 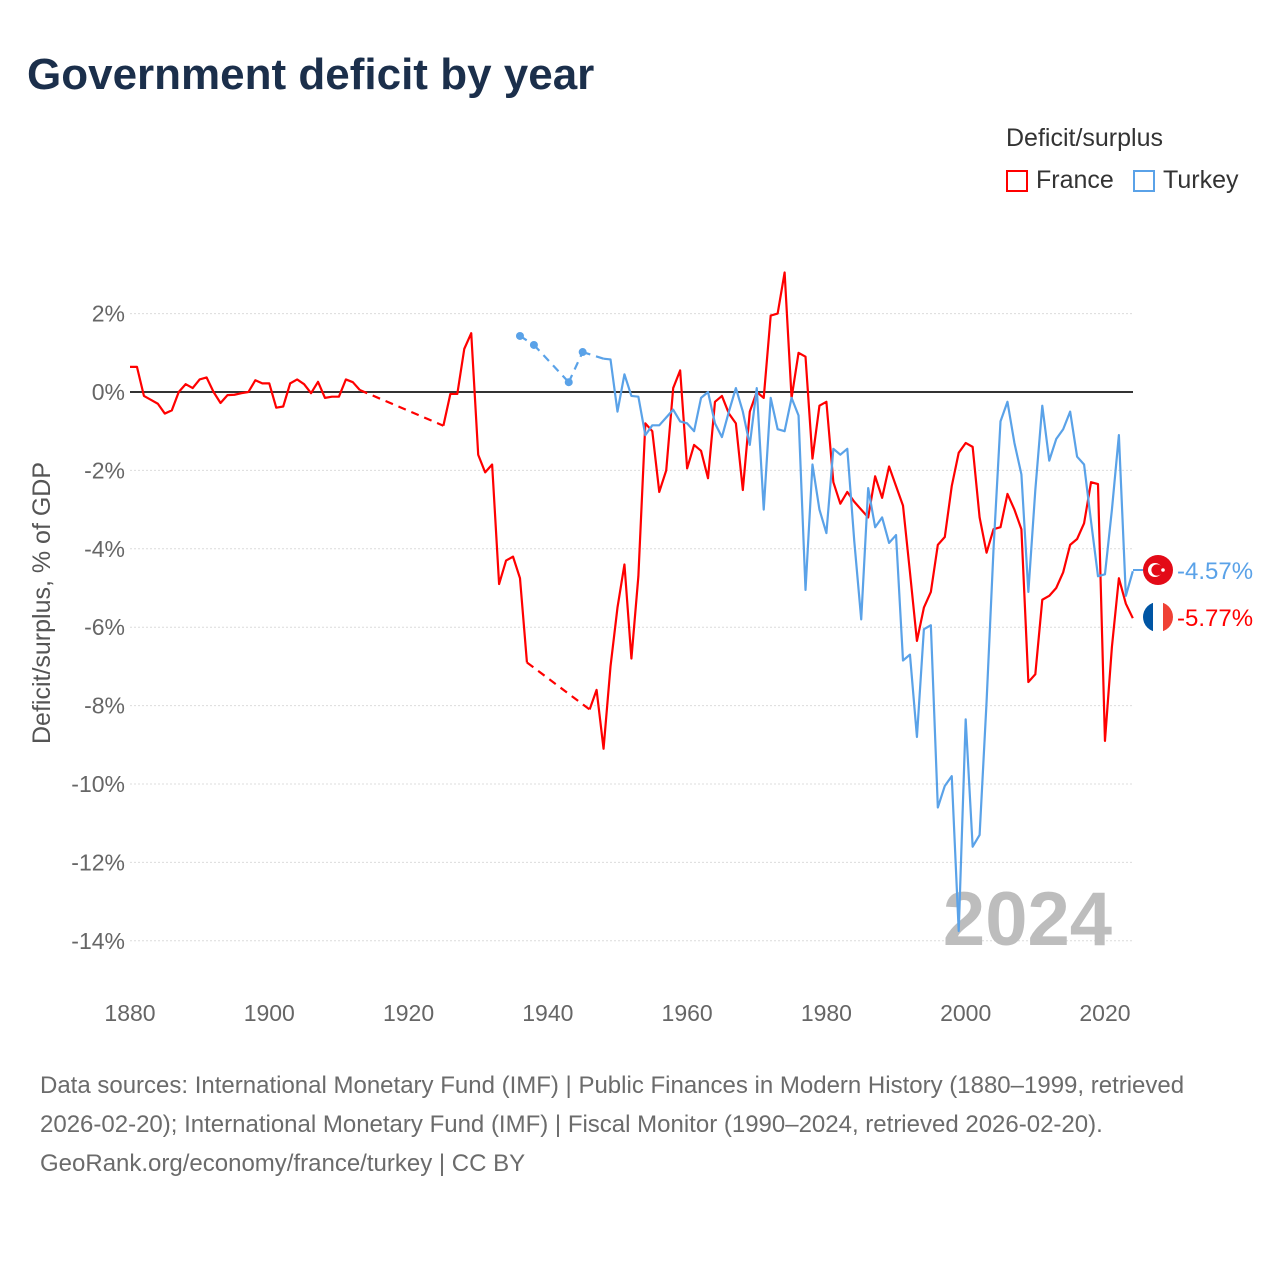 What do you see at coordinates (104, 470) in the screenshot?
I see `y-tick-label: -2%` at bounding box center [104, 470].